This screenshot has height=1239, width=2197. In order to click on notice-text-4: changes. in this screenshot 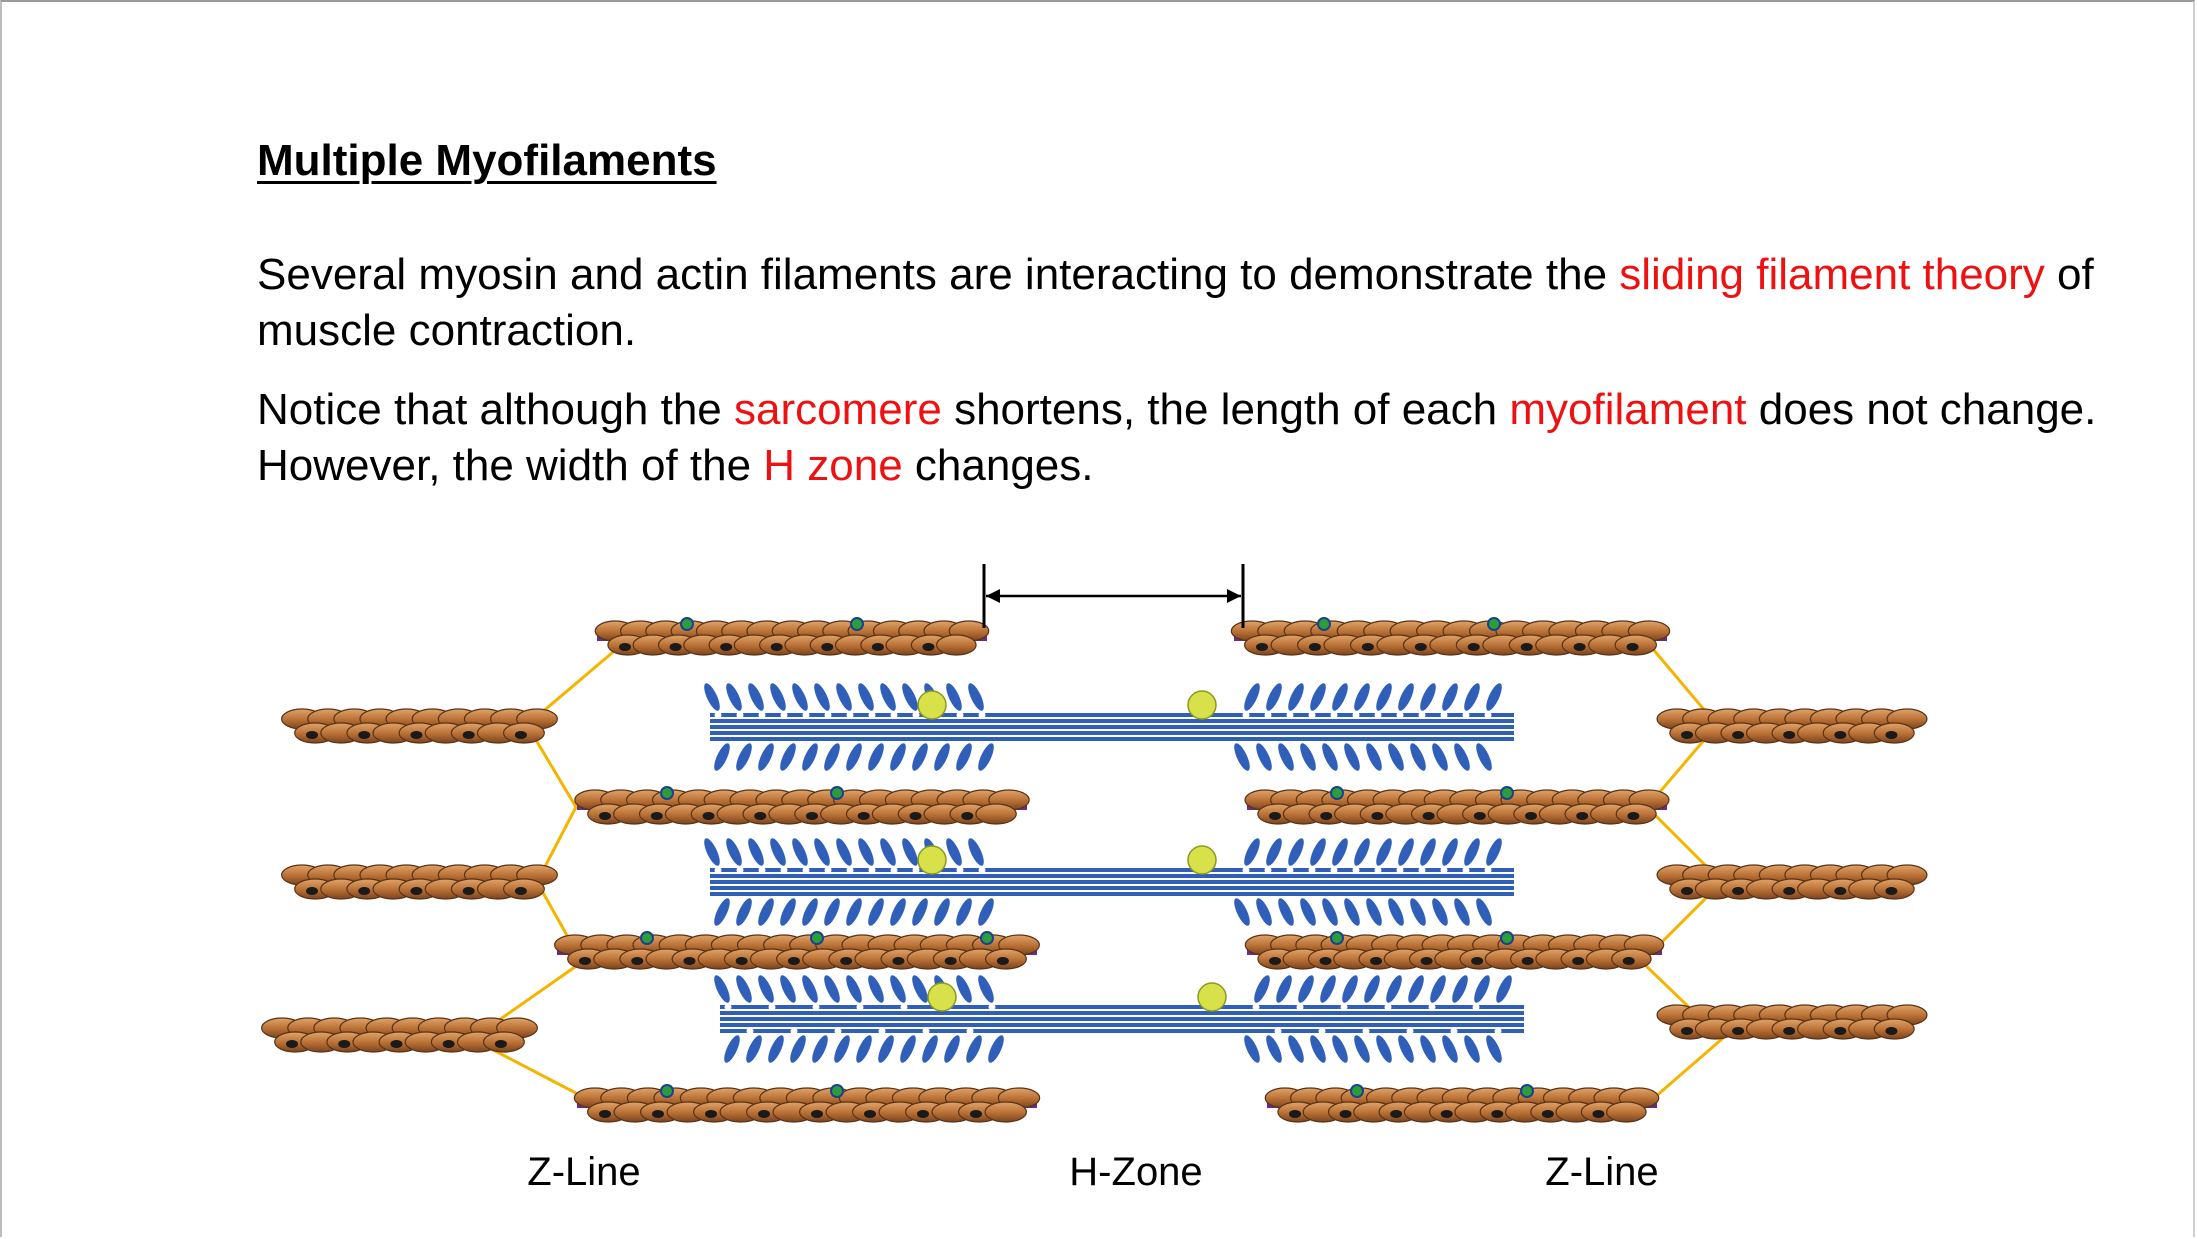, I will do `click(998, 465)`.